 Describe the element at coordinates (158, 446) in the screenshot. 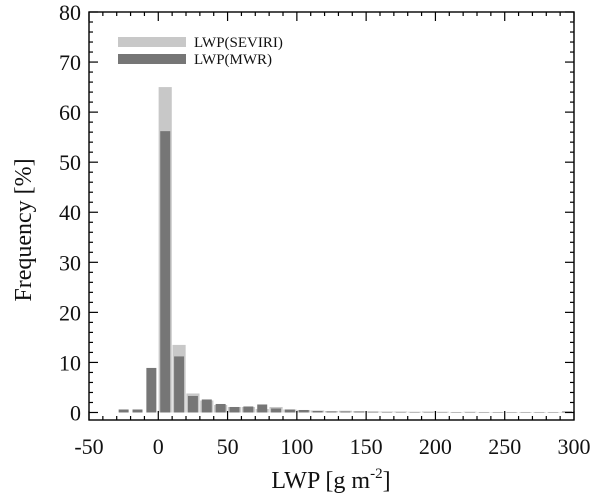

I see `x-tick-label: 0` at that location.